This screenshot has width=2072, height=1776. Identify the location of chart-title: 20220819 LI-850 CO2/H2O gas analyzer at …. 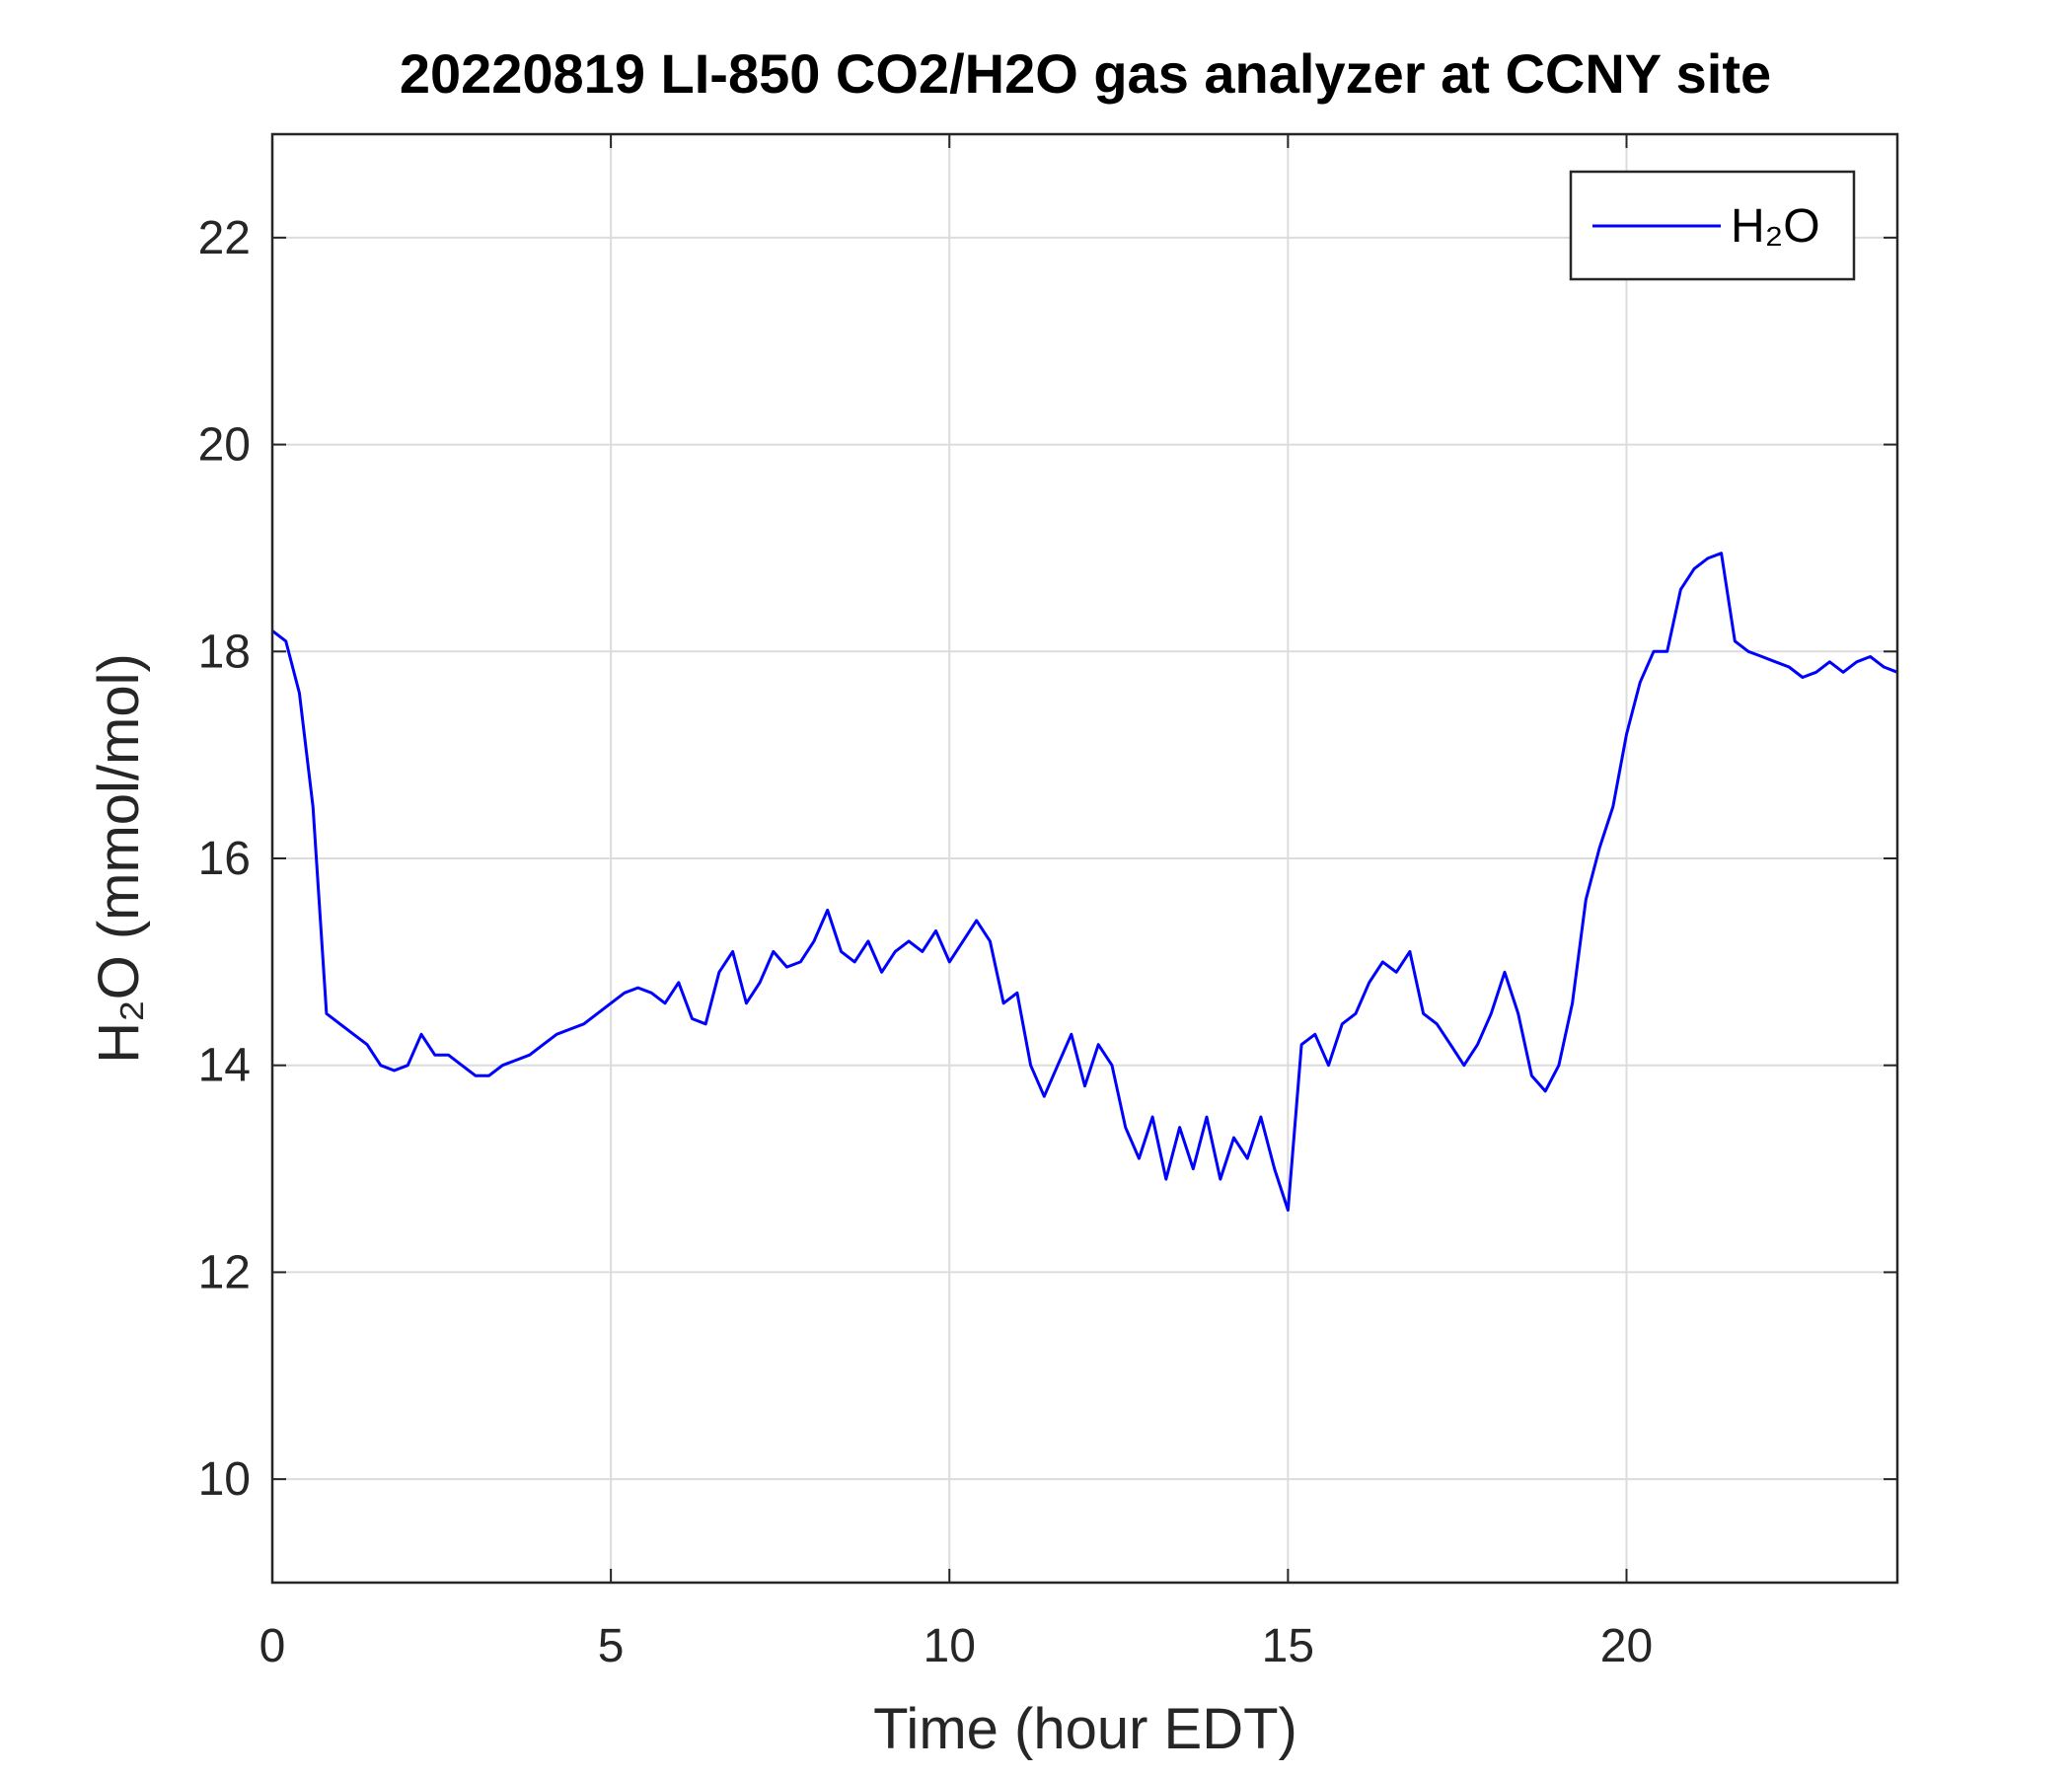
(1085, 74).